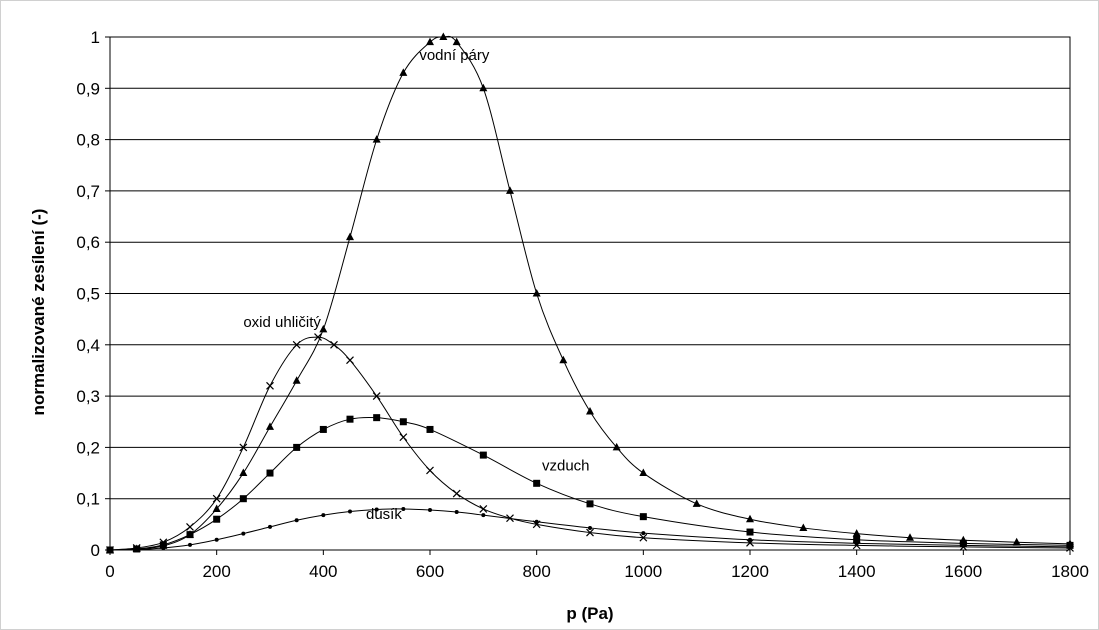 The width and height of the screenshot is (1099, 630). I want to click on x-tick-label: 1800, so click(1070, 571).